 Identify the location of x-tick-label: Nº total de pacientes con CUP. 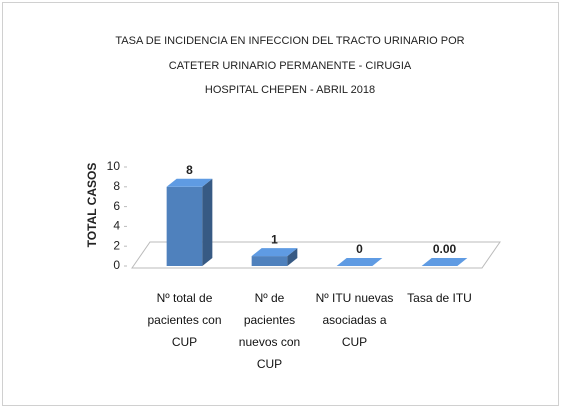
(184, 320).